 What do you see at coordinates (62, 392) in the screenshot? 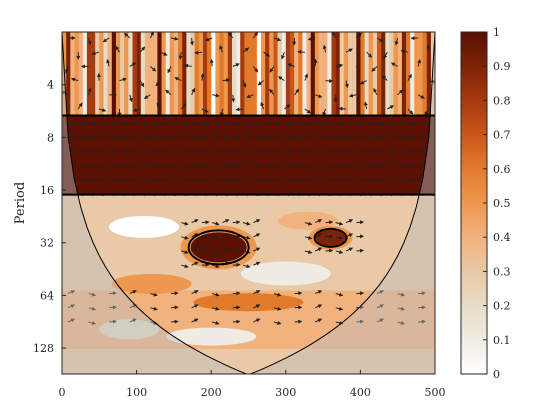
I see `x-tick-label-0: 0` at bounding box center [62, 392].